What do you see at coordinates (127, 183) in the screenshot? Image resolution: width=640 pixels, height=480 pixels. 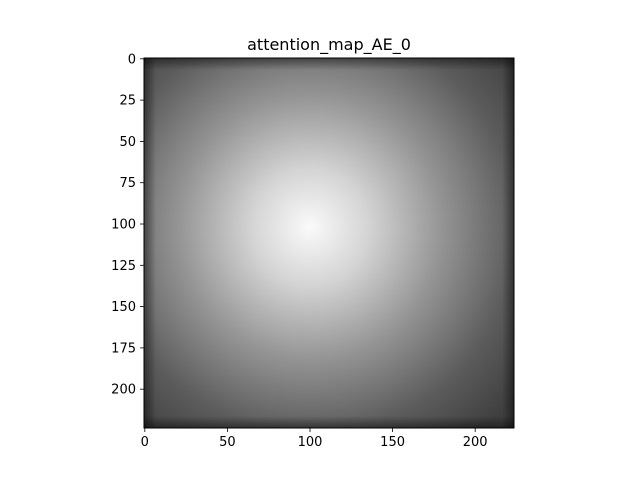 I see `y-tick-label: 75` at bounding box center [127, 183].